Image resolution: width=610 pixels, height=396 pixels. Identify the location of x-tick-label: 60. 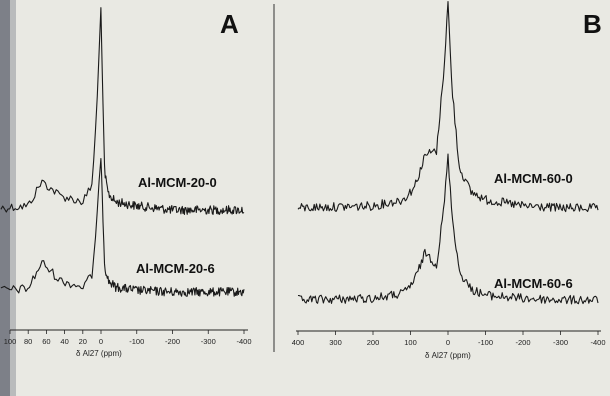
(46, 341).